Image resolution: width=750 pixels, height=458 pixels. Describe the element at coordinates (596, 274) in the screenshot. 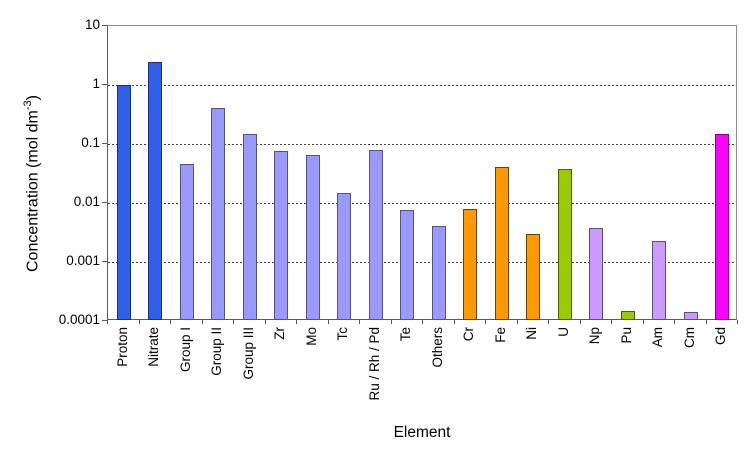

I see `bar-np` at that location.